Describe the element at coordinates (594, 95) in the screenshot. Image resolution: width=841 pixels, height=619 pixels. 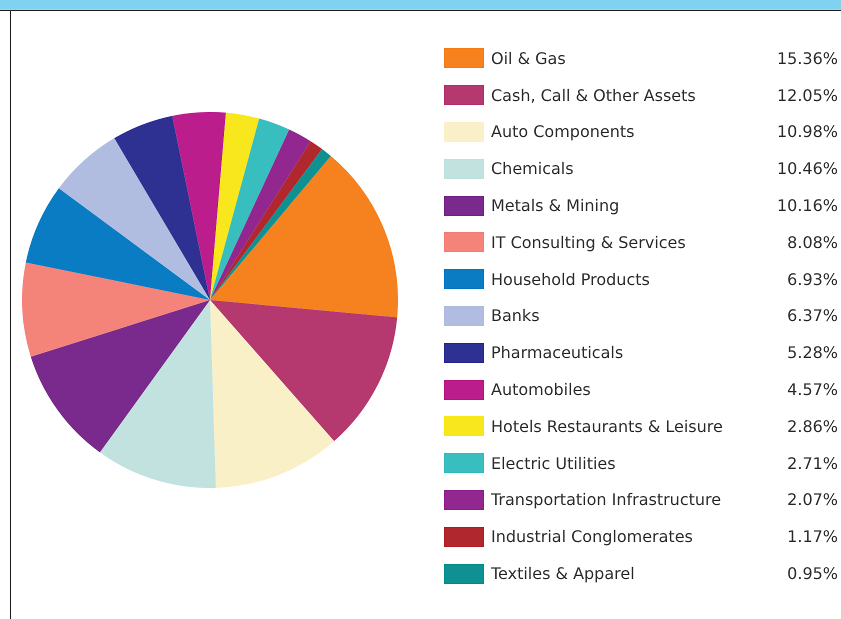
I see `legend-label: Cash, Call & Other Assets` at that location.